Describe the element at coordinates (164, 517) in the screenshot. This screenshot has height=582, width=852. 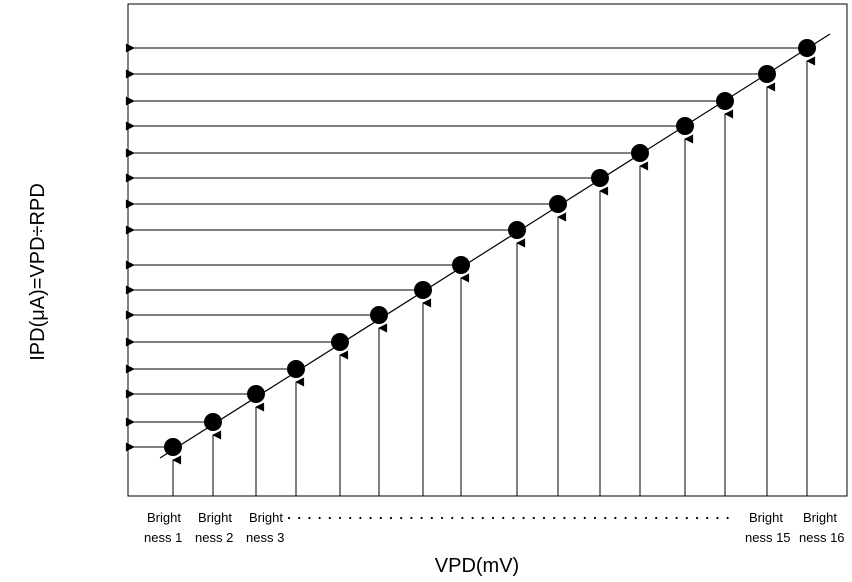
I see `brightness-label-1-line1: Bright` at that location.